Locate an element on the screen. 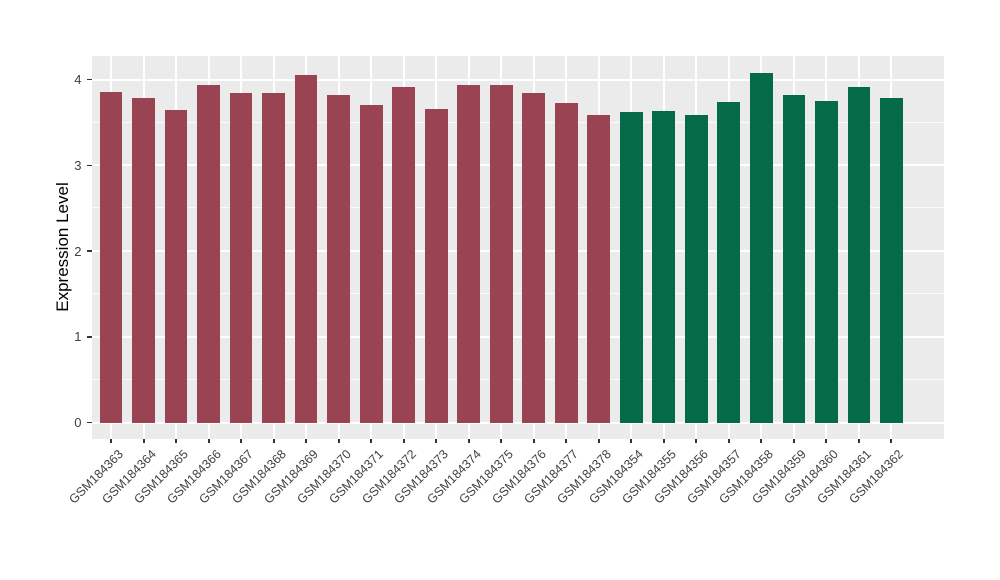 This screenshot has height=580, width=1000. gridline-minor-y-3.5 is located at coordinates (517, 122).